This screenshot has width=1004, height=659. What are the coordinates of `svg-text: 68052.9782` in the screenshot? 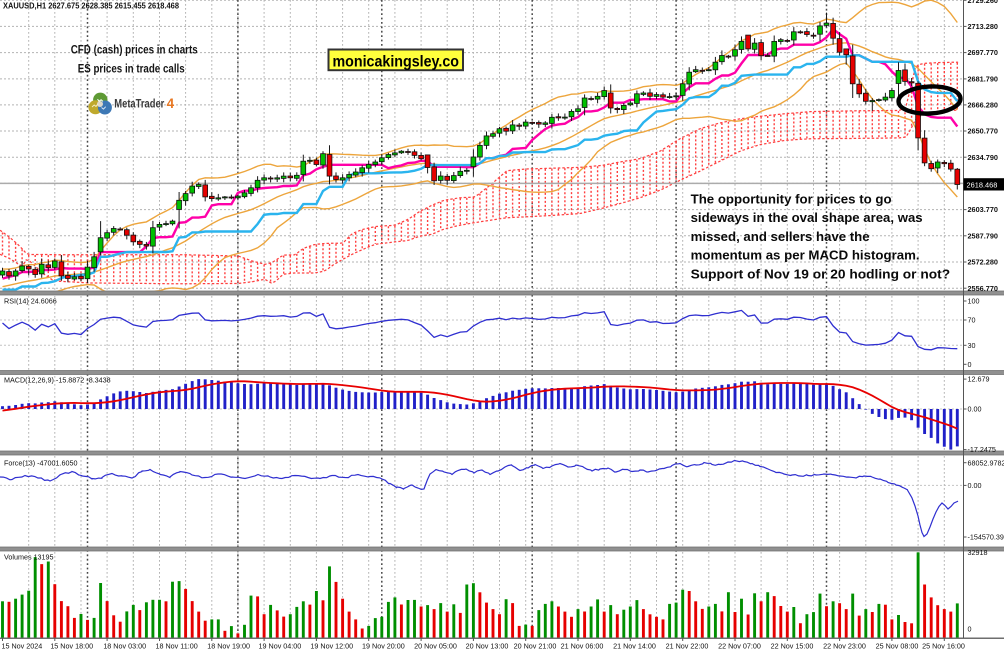 It's located at (986, 462).